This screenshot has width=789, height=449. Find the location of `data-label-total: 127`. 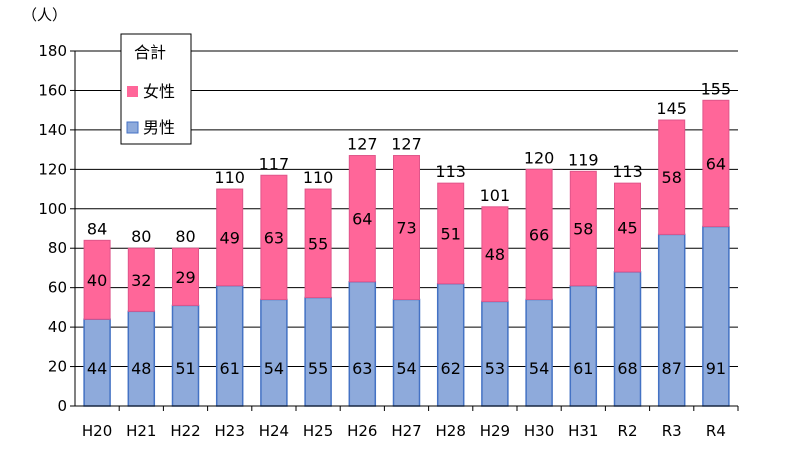

data-label-total: 127 is located at coordinates (362, 144).